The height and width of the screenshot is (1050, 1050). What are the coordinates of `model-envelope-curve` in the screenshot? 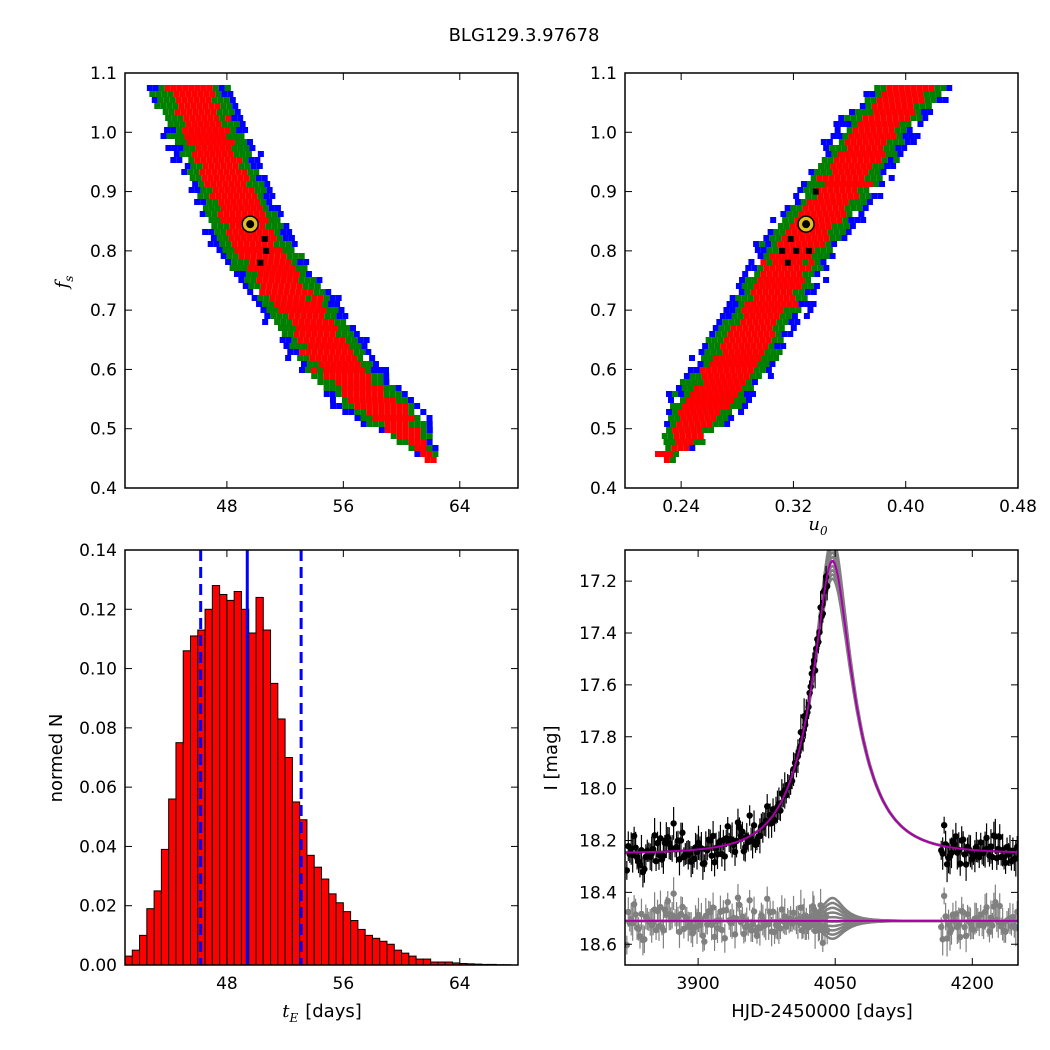 It's located at (821, 702).